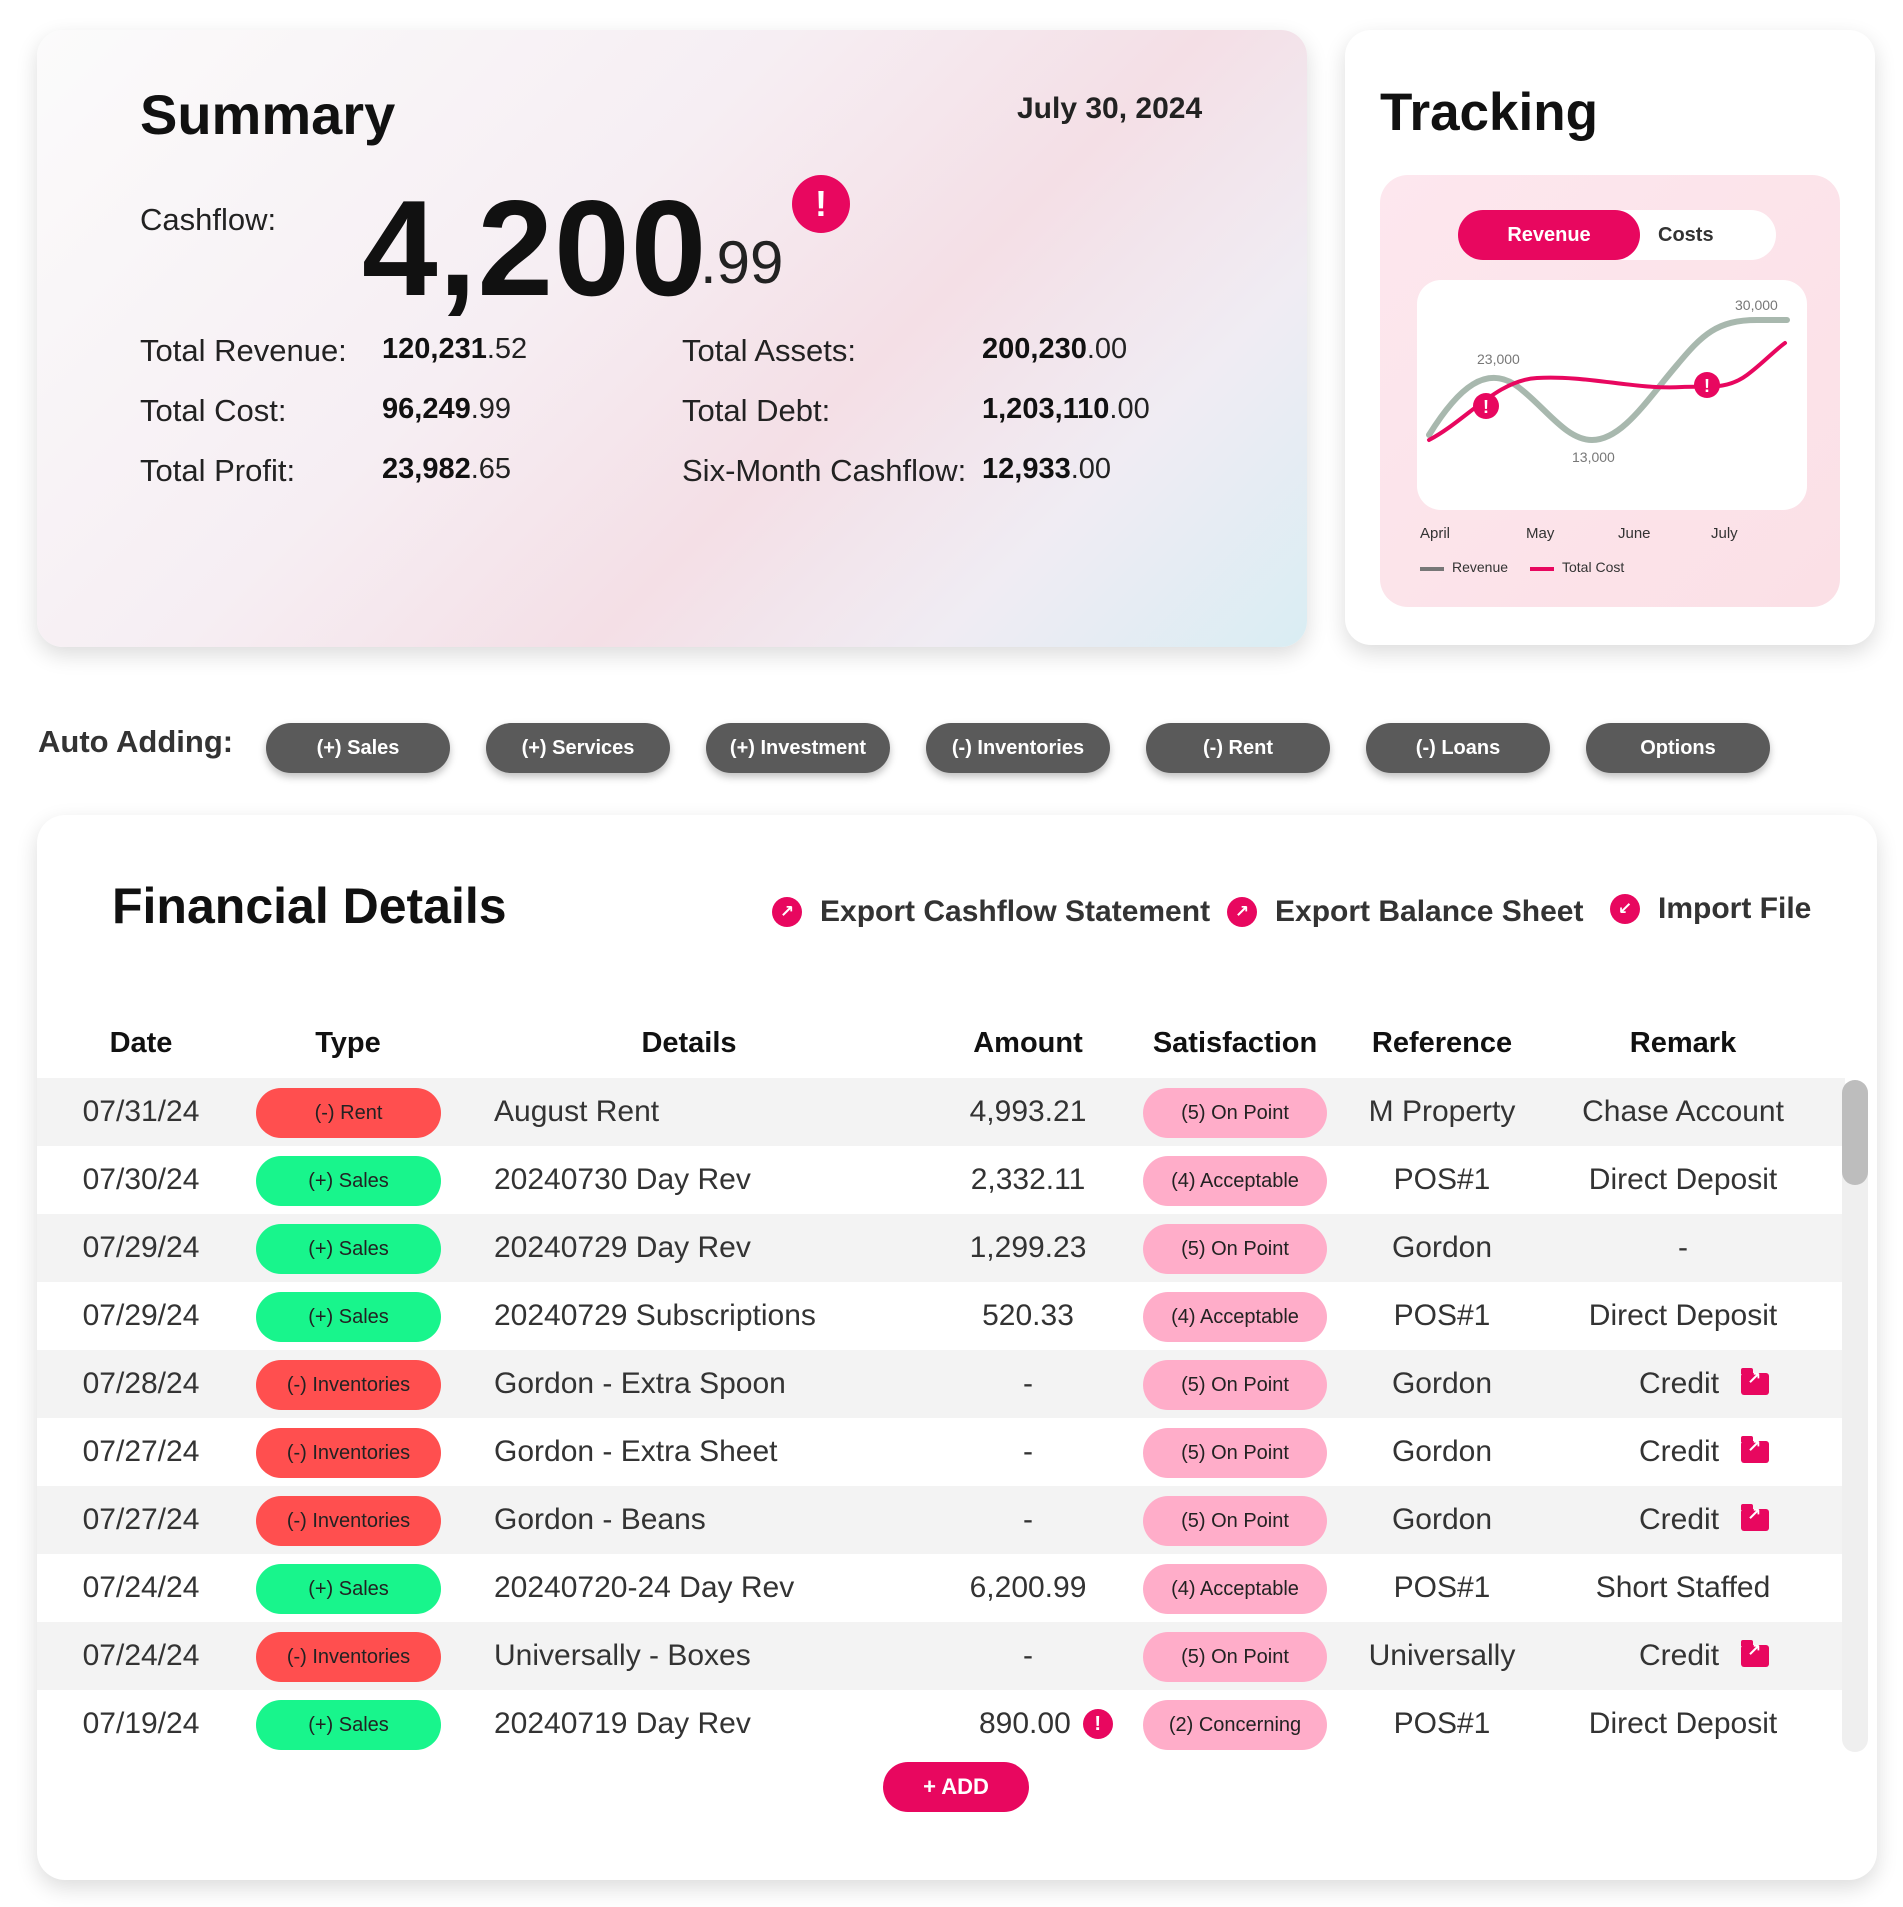 This screenshot has height=1907, width=1903. I want to click on cell-amount: -, so click(1028, 1519).